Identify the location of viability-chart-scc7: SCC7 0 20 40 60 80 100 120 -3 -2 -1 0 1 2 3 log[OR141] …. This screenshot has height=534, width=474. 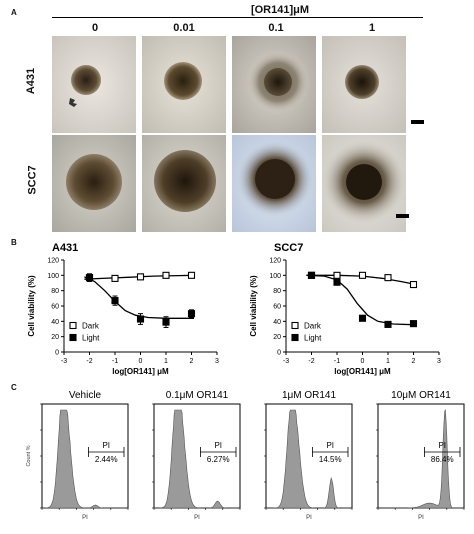
(345, 309).